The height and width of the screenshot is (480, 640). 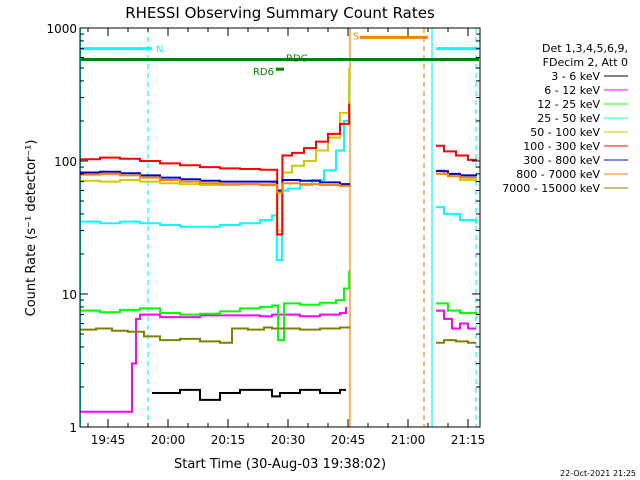 What do you see at coordinates (565, 132) in the screenshot?
I see `legend-entry-label: 50 - 100 keV` at bounding box center [565, 132].